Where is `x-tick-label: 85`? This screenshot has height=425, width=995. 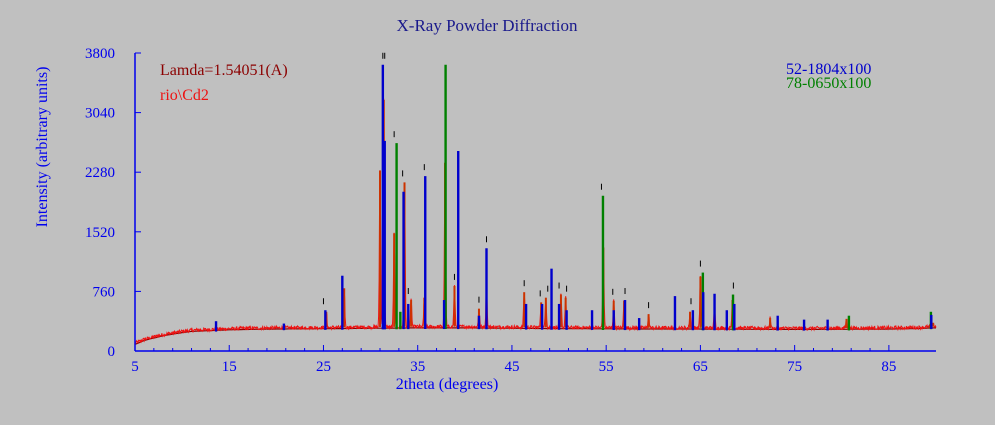 x-tick-label: 85 is located at coordinates (888, 367).